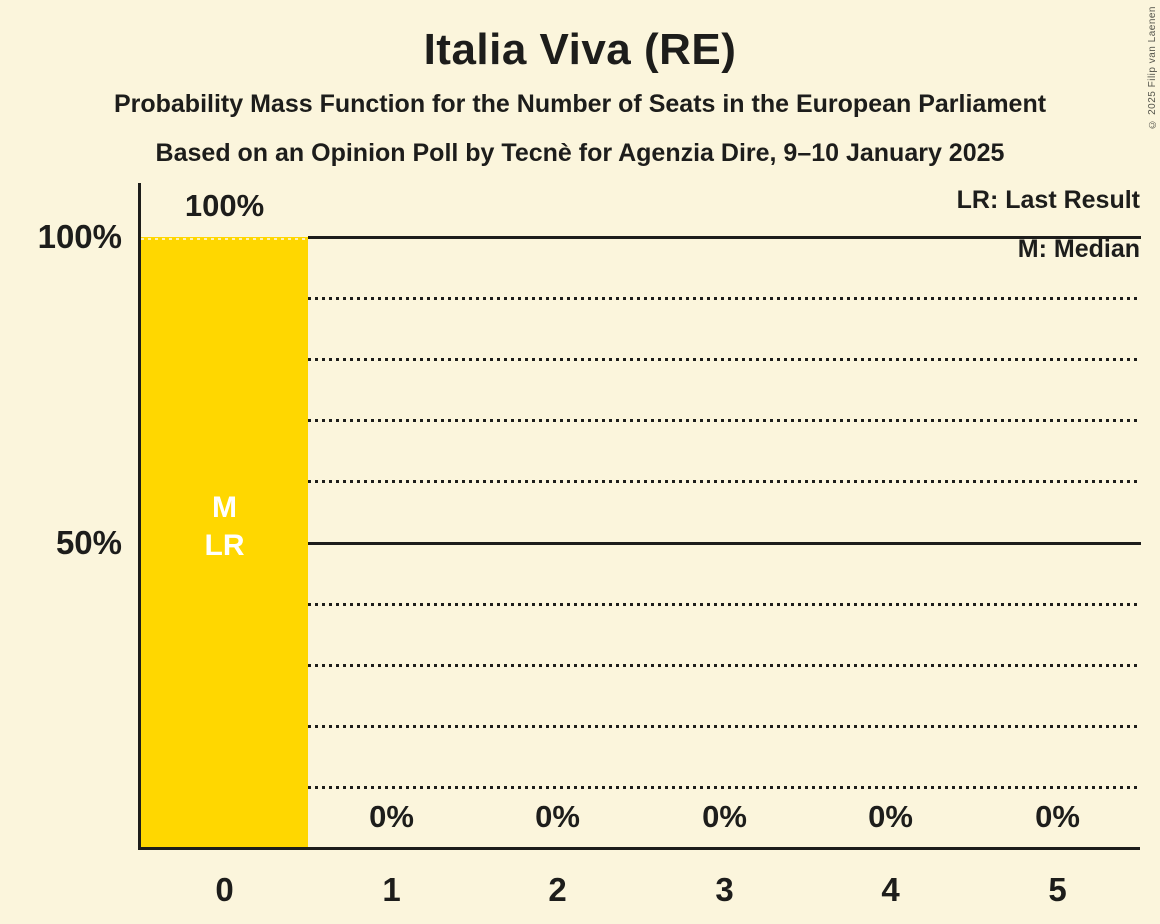  Describe the element at coordinates (724, 889) in the screenshot. I see `x-tick-3: 3` at that location.